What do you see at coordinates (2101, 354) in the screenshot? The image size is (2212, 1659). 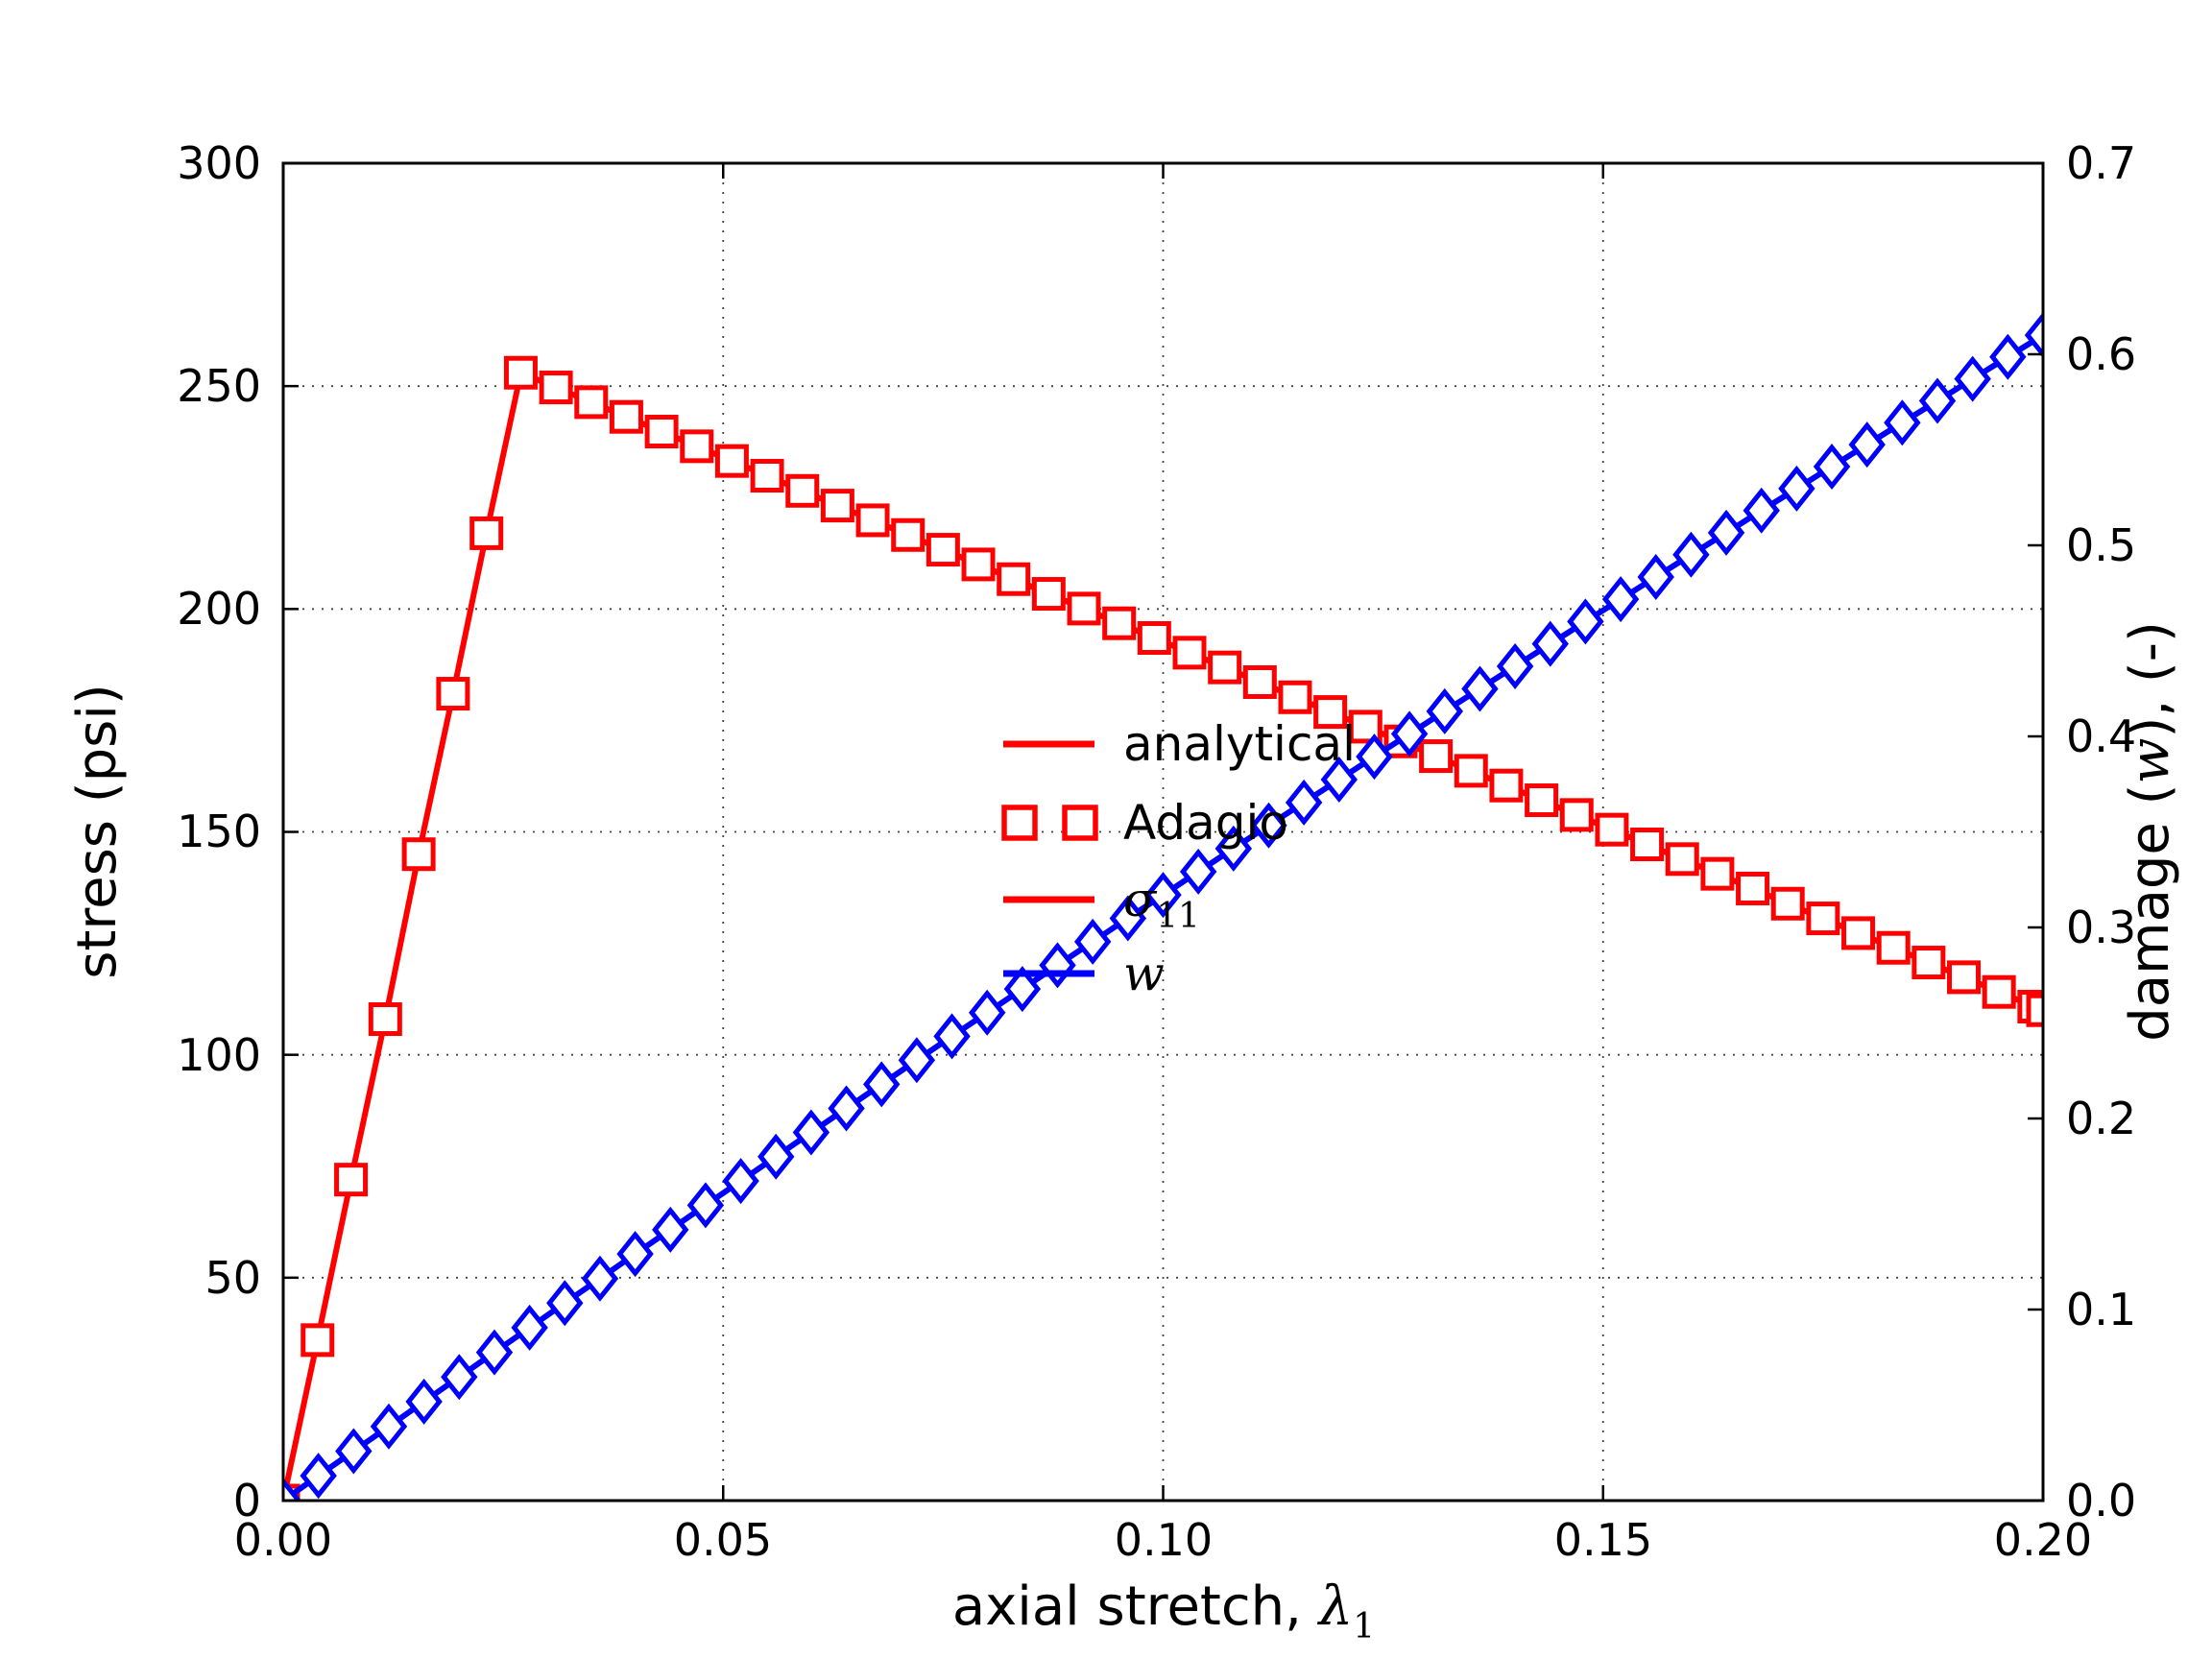 I see `y-right-tick-label: 0.6` at bounding box center [2101, 354].